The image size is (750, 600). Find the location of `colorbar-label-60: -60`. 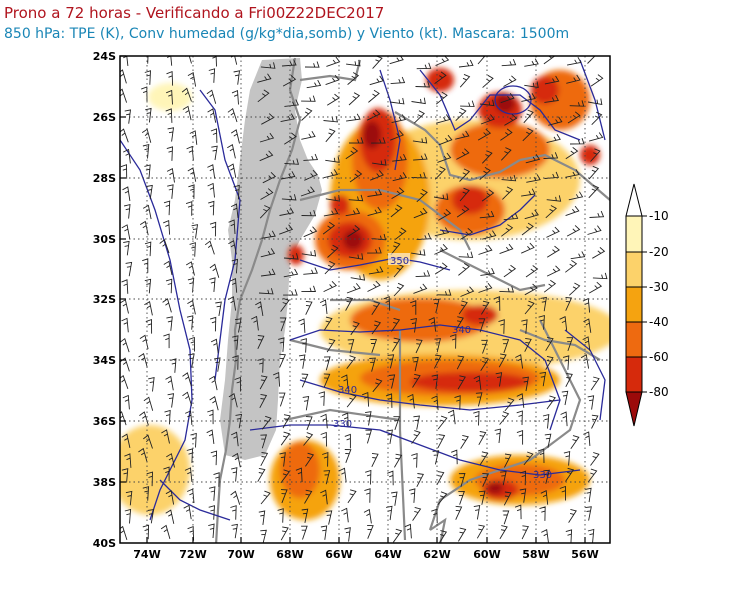

colorbar-label-60: -60 is located at coordinates (659, 357).